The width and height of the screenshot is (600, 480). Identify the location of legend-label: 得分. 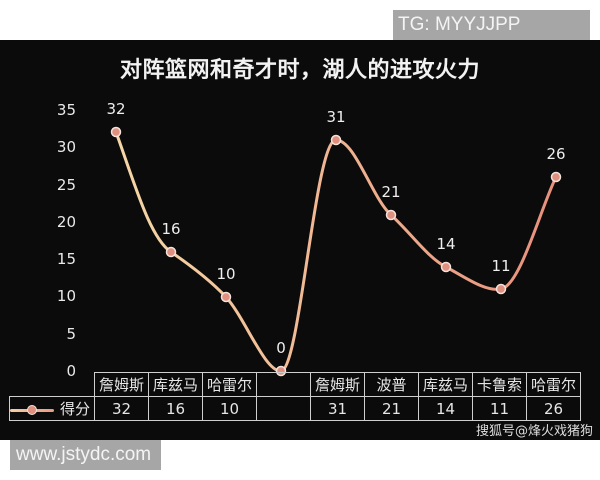
(75, 409).